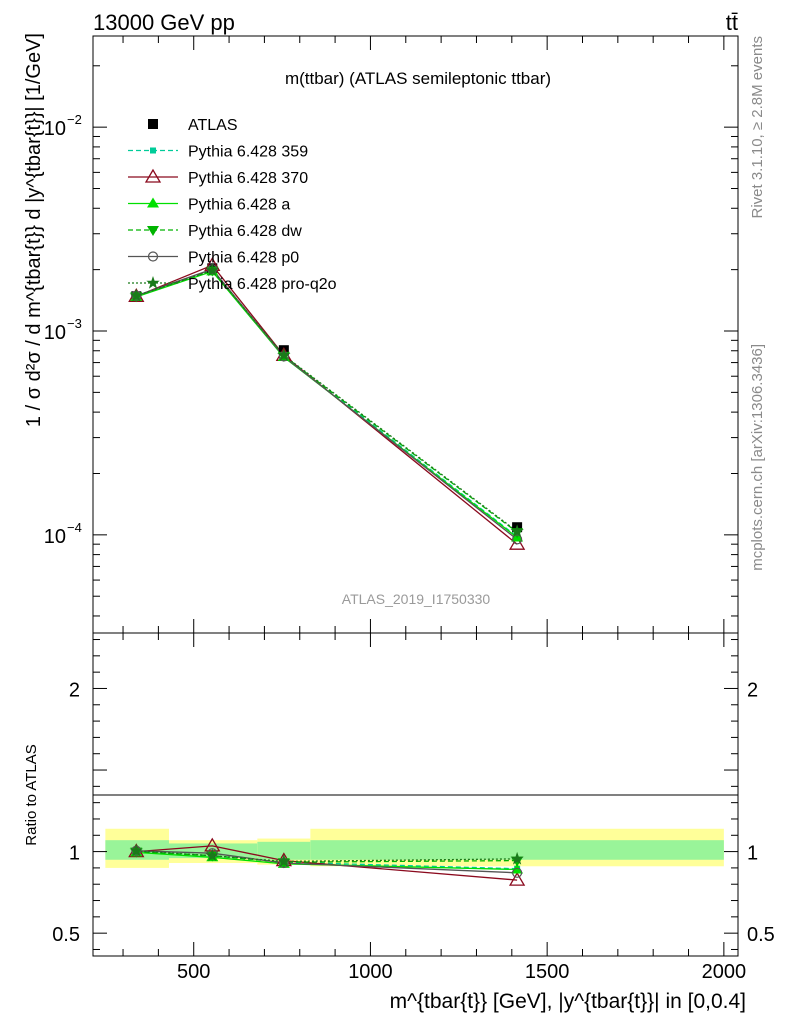  I want to click on rivet-version-label: Rivet 3.1.10, ≥ 2.8M events, so click(757, 127).